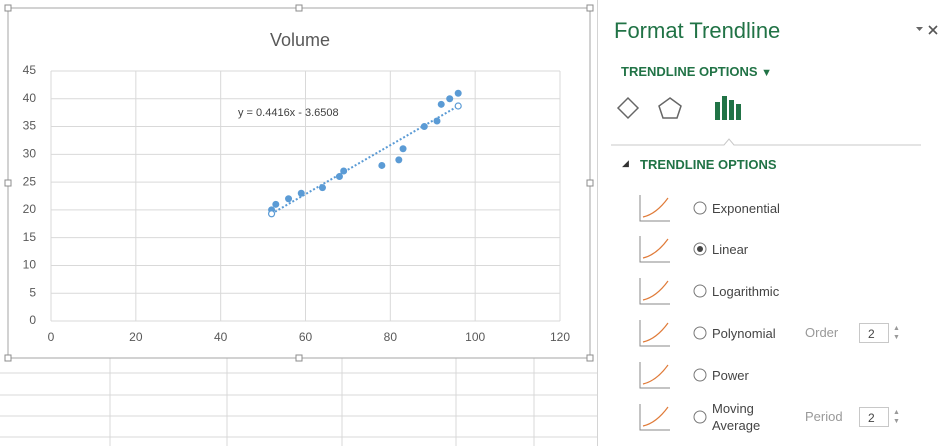 The height and width of the screenshot is (446, 943). What do you see at coordinates (730, 249) in the screenshot?
I see `option-label: Linear` at bounding box center [730, 249].